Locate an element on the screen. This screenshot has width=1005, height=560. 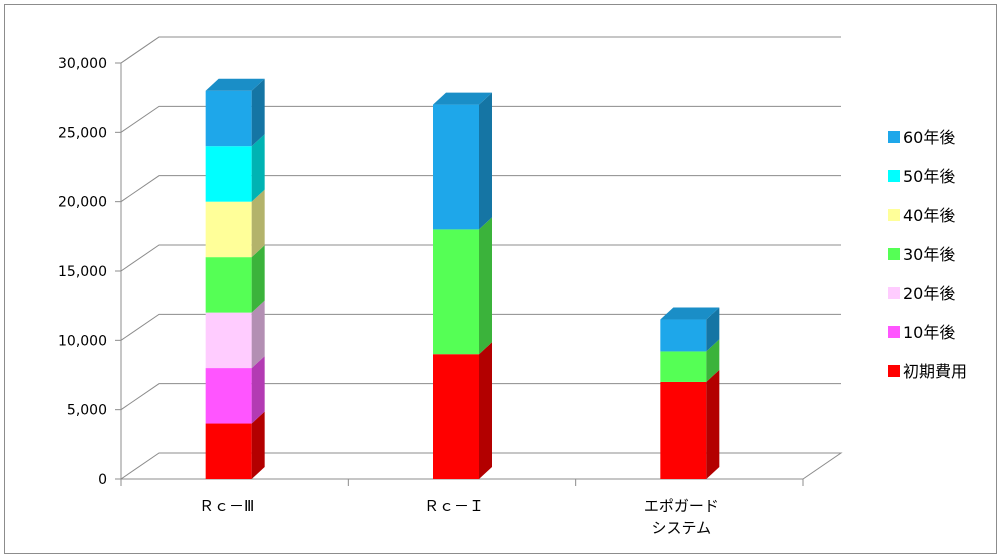
legend-label: 40年後 is located at coordinates (929, 215).